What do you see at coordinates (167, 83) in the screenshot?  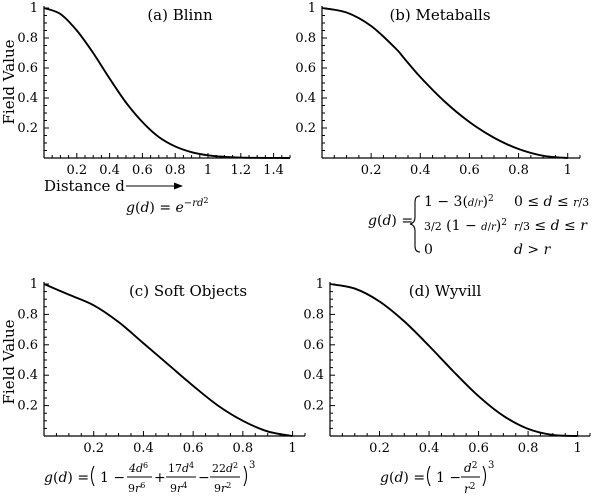 I see `series-line-a` at bounding box center [167, 83].